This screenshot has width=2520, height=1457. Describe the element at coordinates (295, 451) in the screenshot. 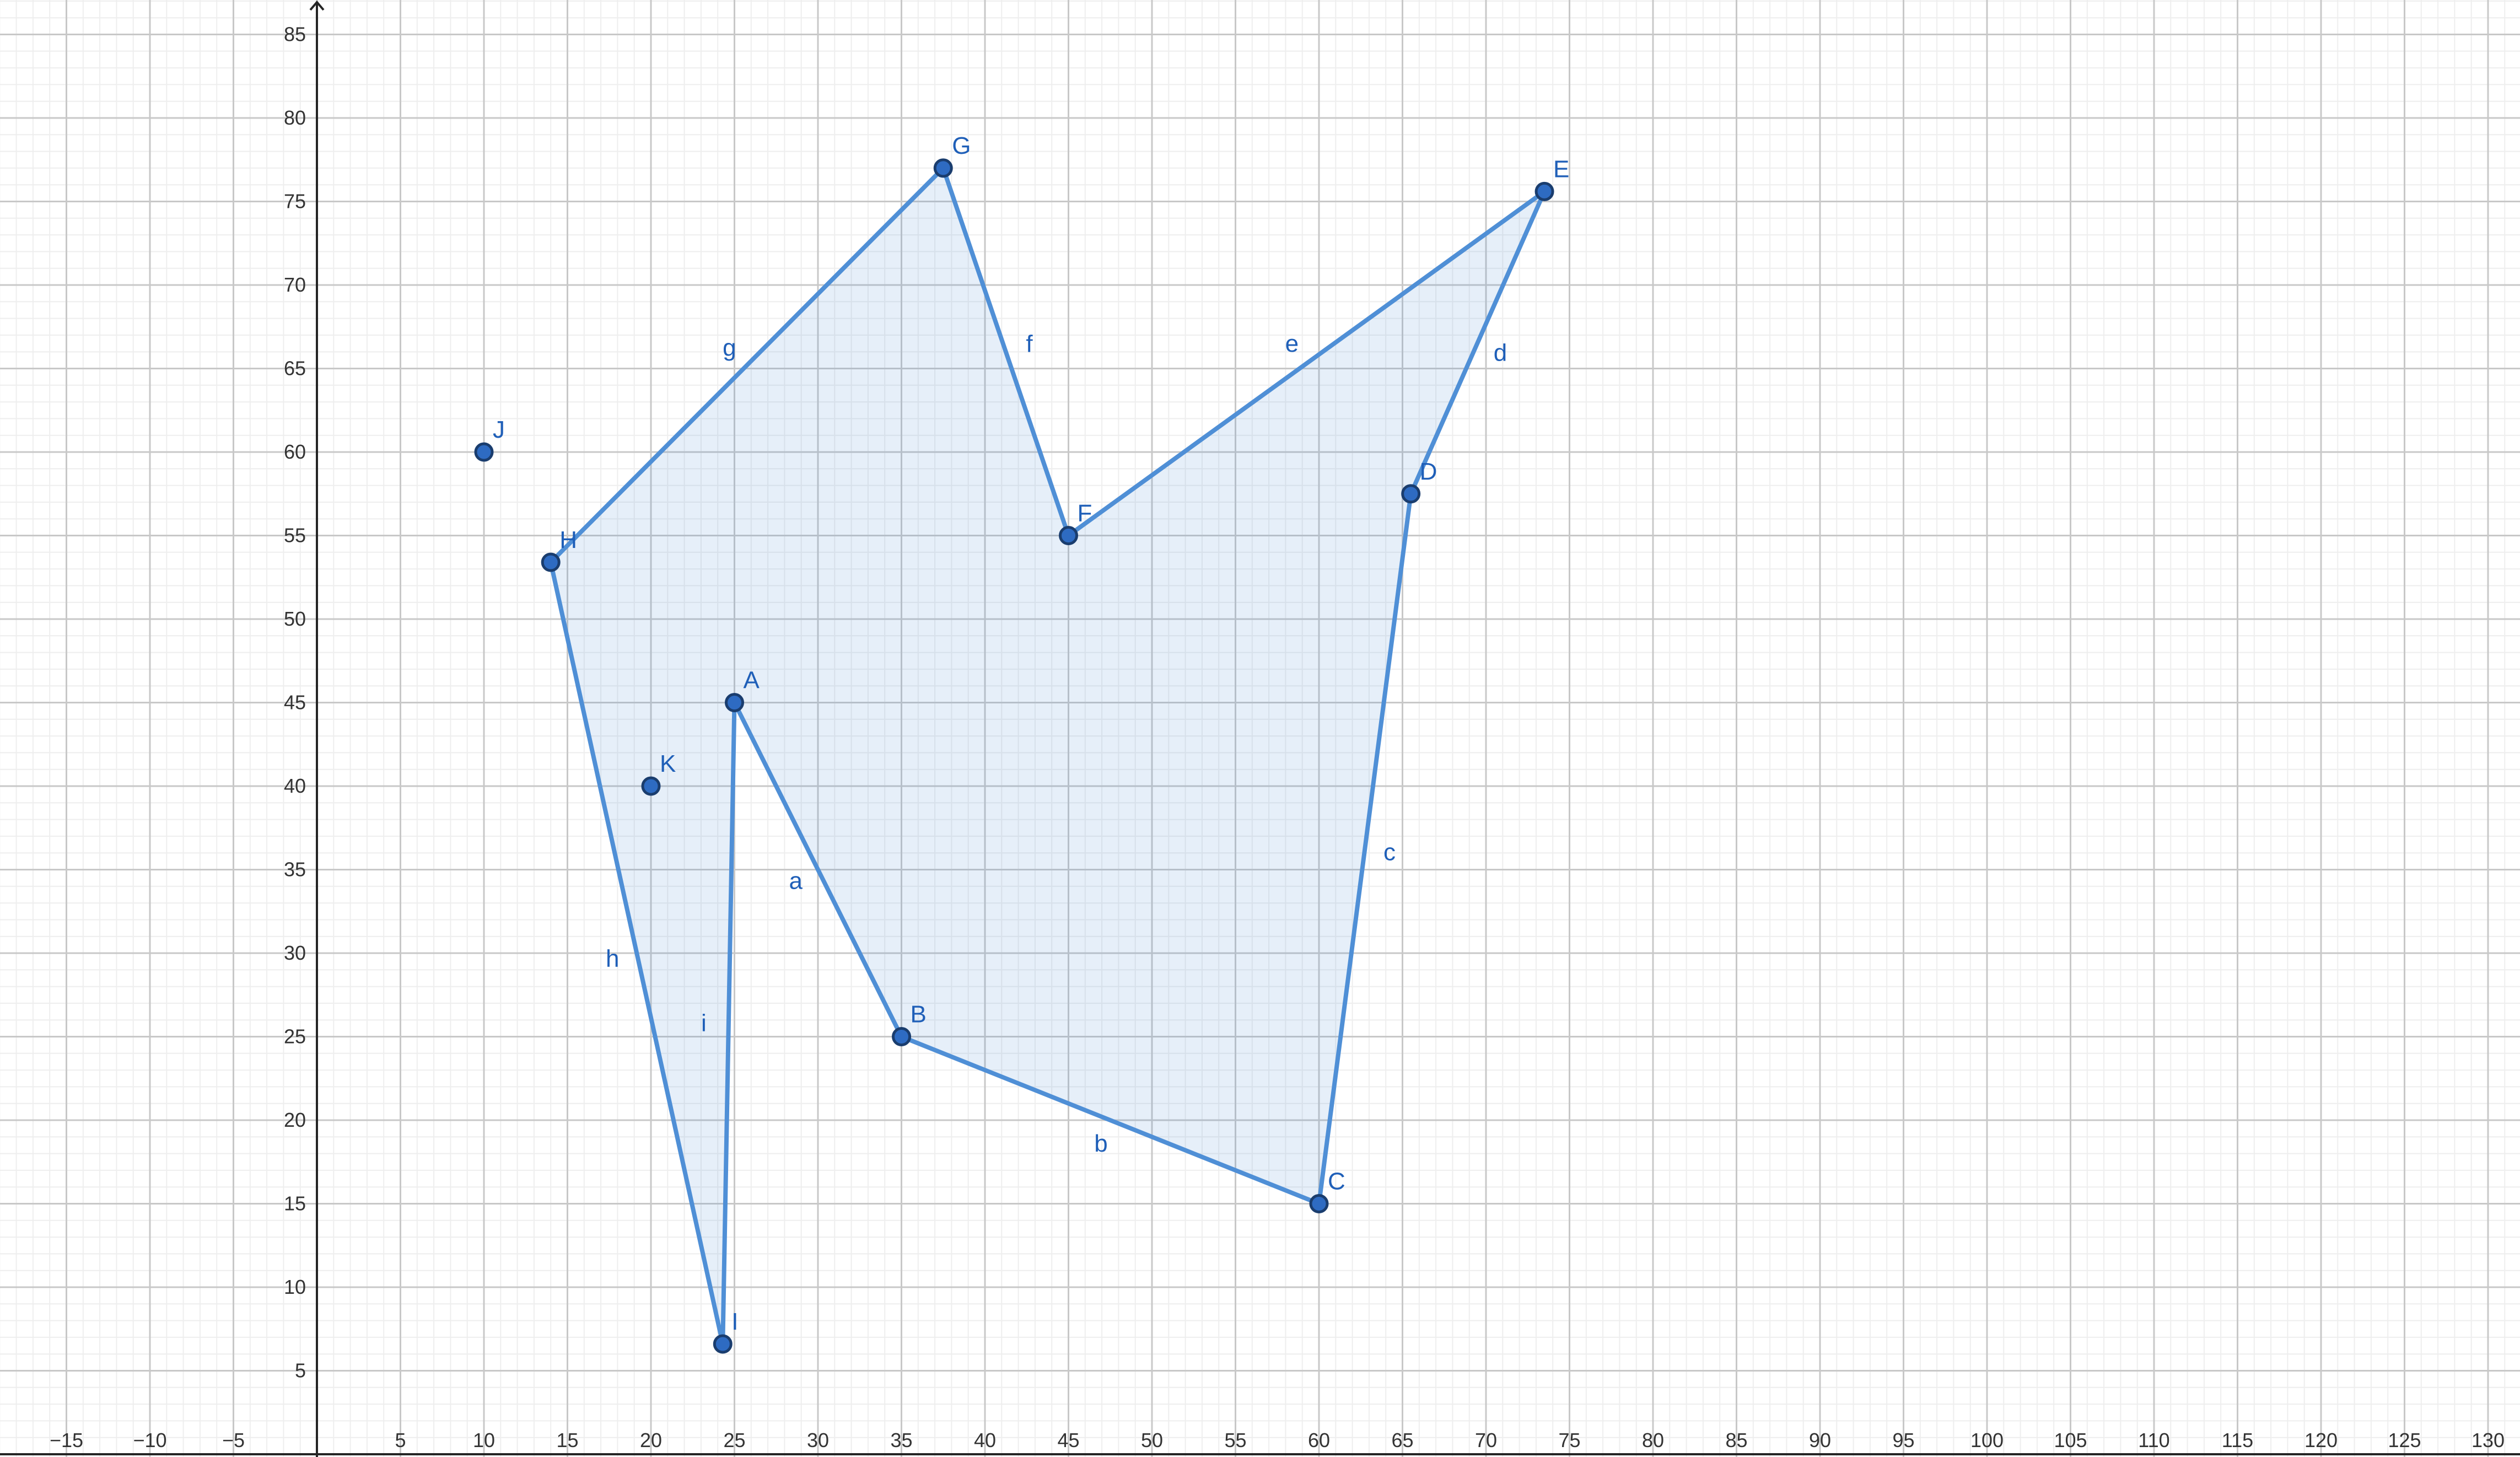

I see `y-tick-label: 60` at that location.